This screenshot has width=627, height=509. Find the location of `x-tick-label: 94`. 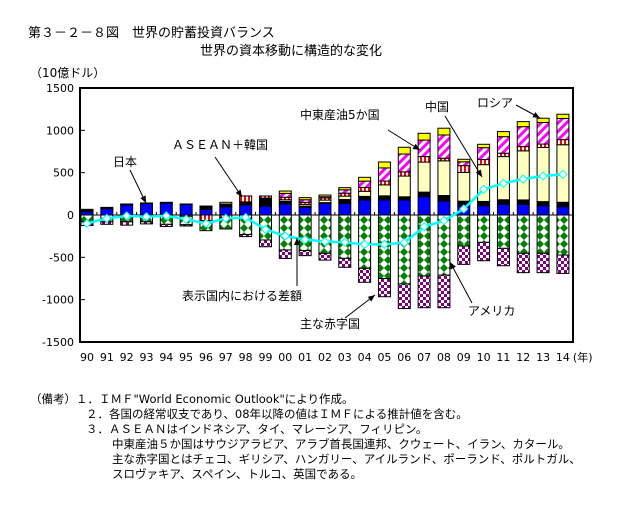

x-tick-label: 94 is located at coordinates (166, 357).